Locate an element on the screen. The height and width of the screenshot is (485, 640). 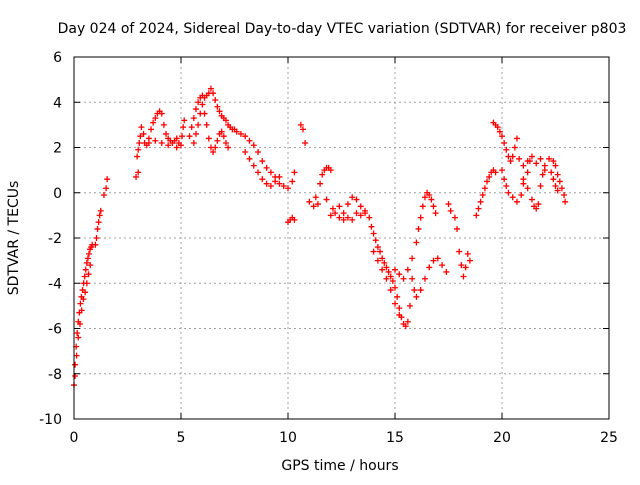
y-tick-label: -8 is located at coordinates (55, 375).